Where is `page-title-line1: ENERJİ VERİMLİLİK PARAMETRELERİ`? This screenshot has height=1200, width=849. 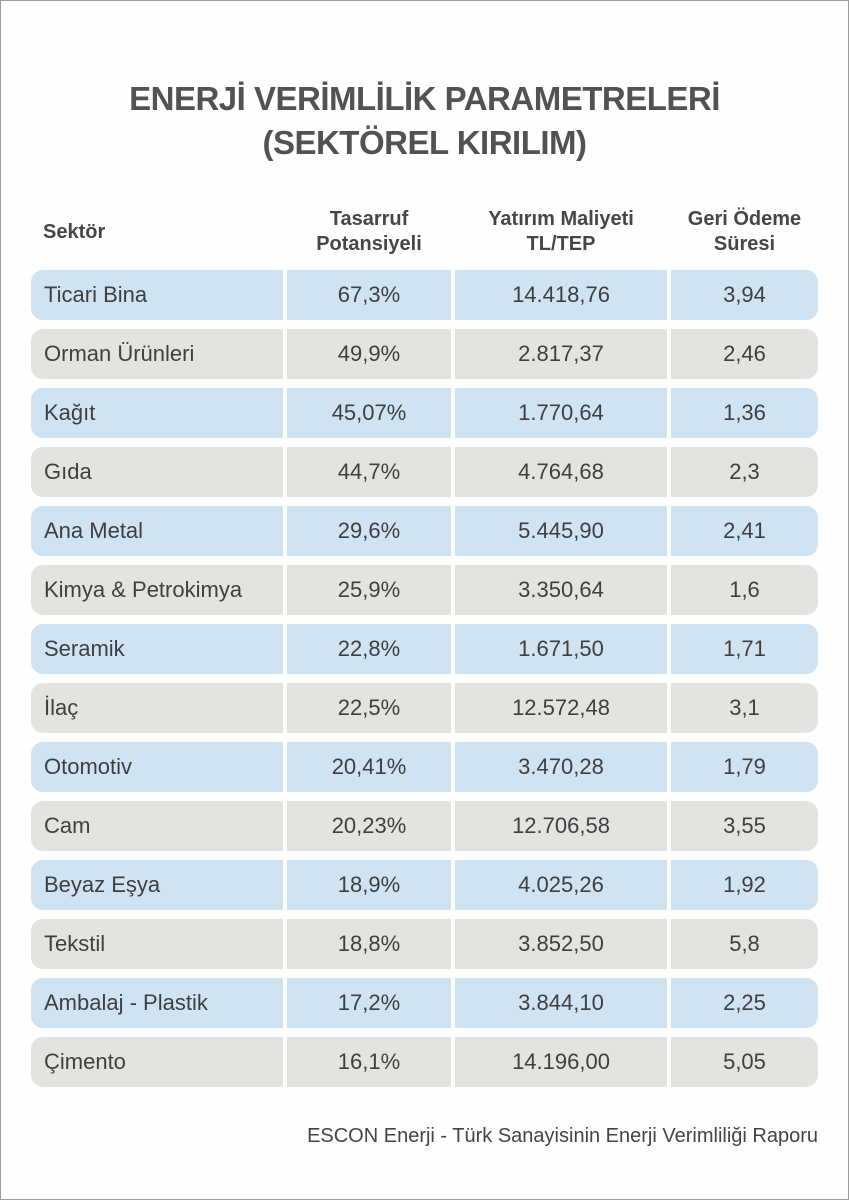 page-title-line1: ENERJİ VERİMLİLİK PARAMETRELERİ is located at coordinates (424, 98).